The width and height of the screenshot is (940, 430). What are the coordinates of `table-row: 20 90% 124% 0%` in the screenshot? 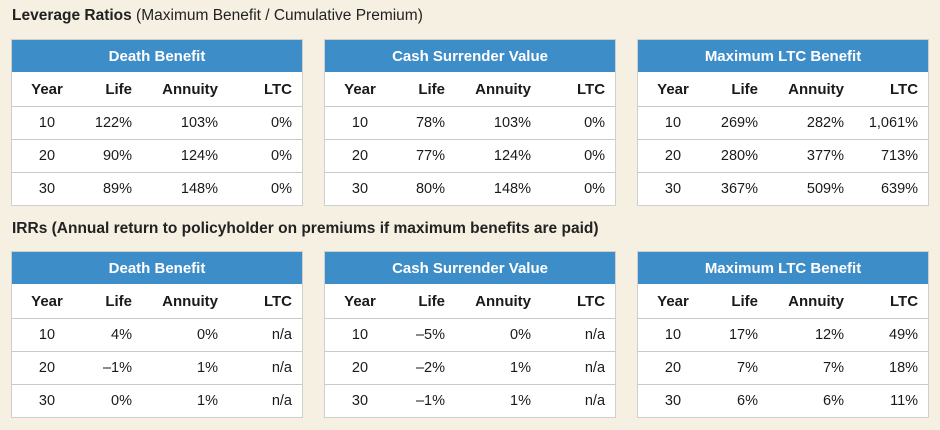 It's located at (157, 156).